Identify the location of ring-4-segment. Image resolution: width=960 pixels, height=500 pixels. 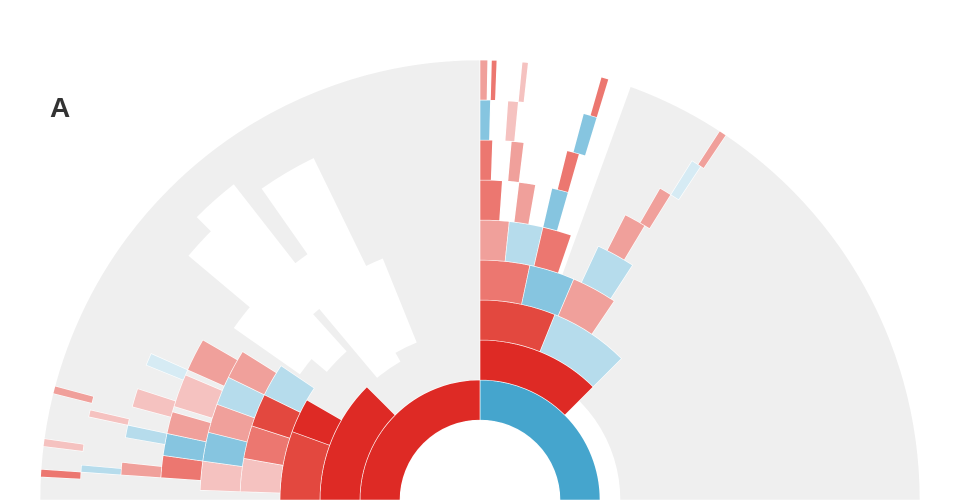
(505, 282).